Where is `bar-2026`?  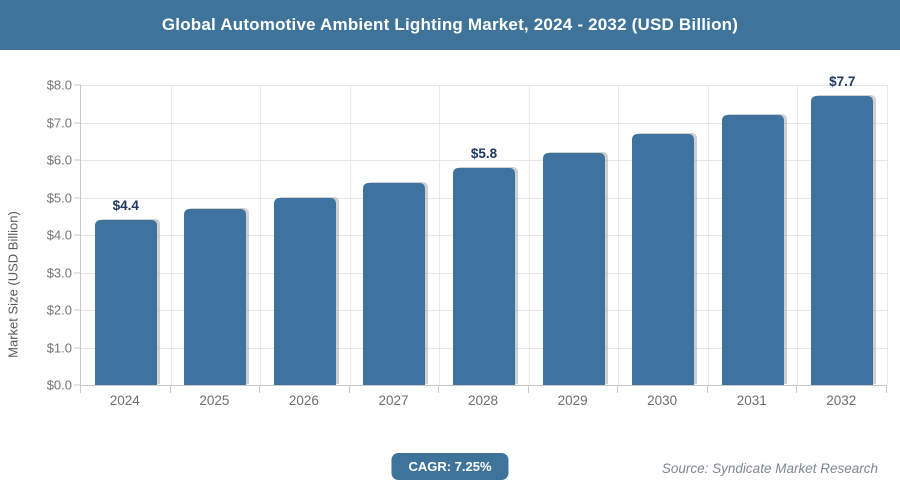
bar-2026 is located at coordinates (304, 291).